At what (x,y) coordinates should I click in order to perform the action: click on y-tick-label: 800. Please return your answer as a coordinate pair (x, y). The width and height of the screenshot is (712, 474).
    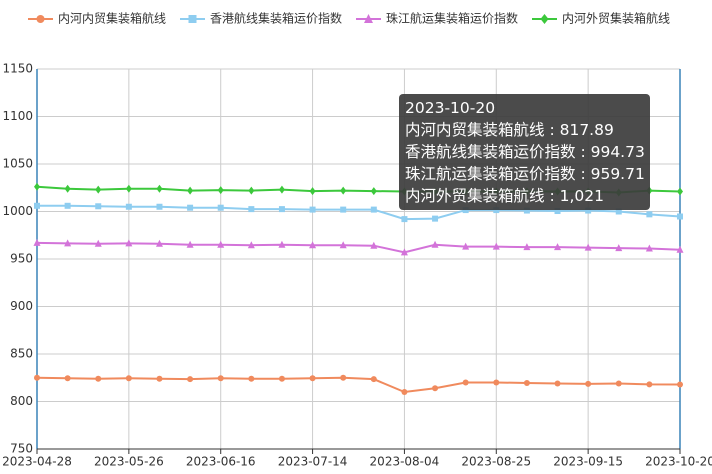
    Looking at the image, I should click on (21, 401).